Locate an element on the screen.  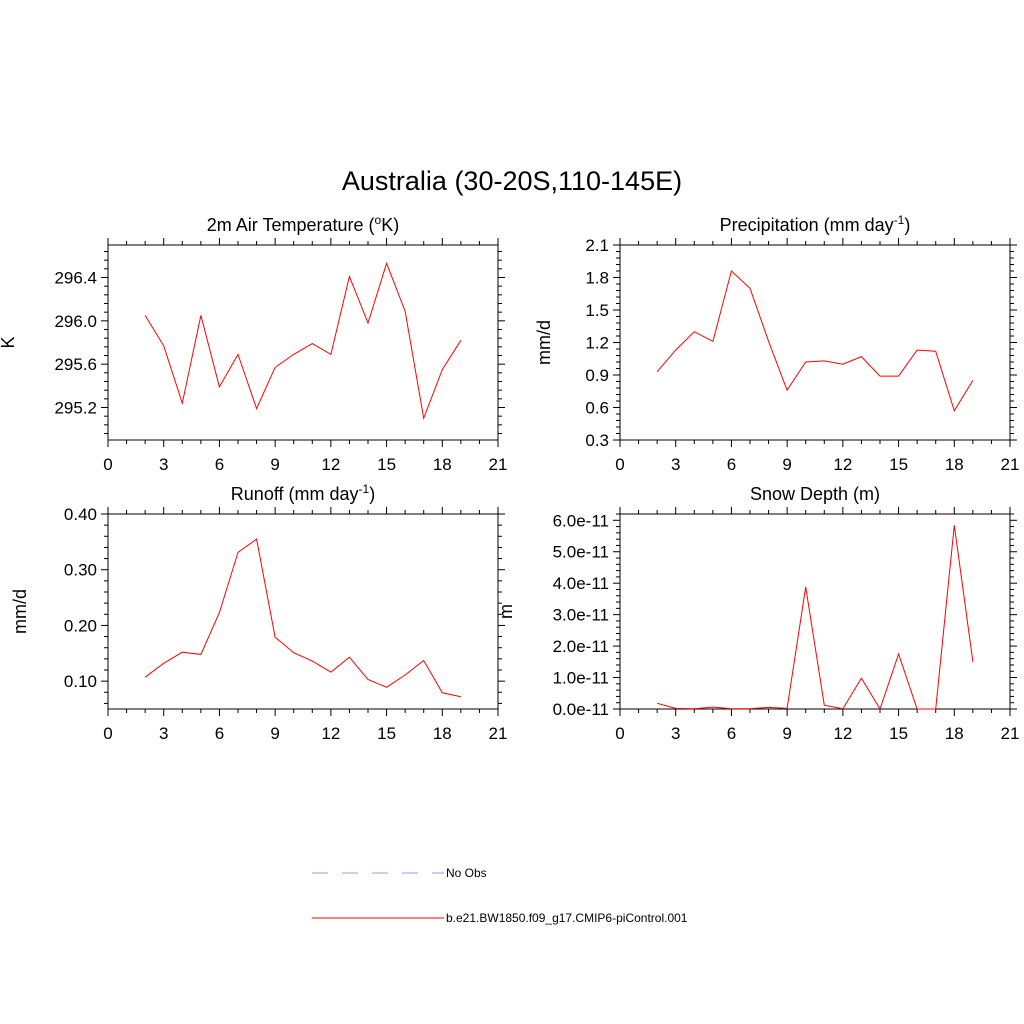
y-tick-label: 0.9 is located at coordinates (597, 375).